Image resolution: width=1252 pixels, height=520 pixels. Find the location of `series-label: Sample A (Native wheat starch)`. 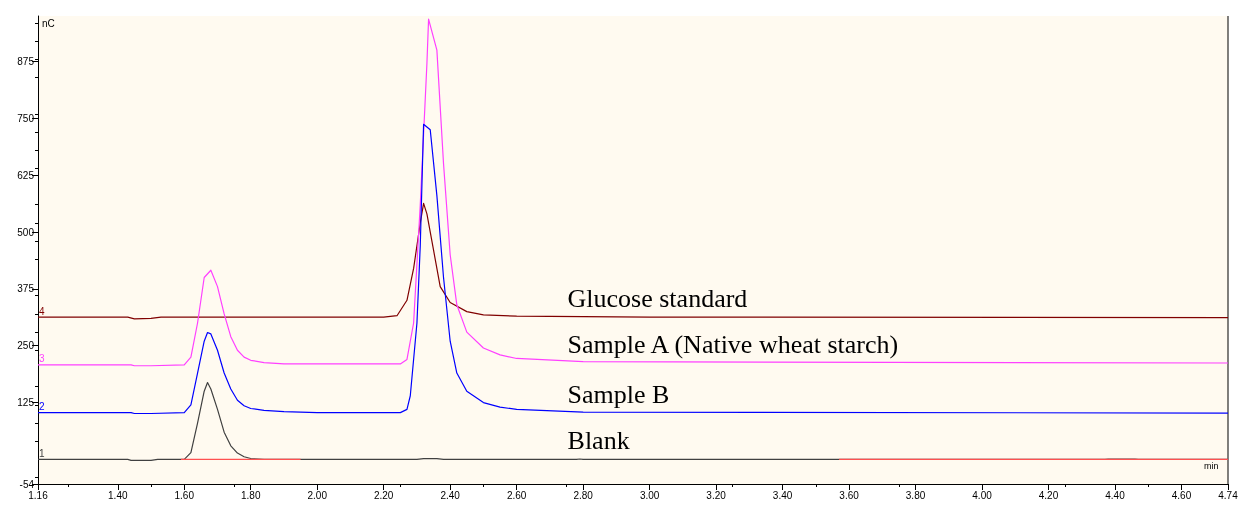

series-label: Sample A (Native wheat starch) is located at coordinates (733, 344).